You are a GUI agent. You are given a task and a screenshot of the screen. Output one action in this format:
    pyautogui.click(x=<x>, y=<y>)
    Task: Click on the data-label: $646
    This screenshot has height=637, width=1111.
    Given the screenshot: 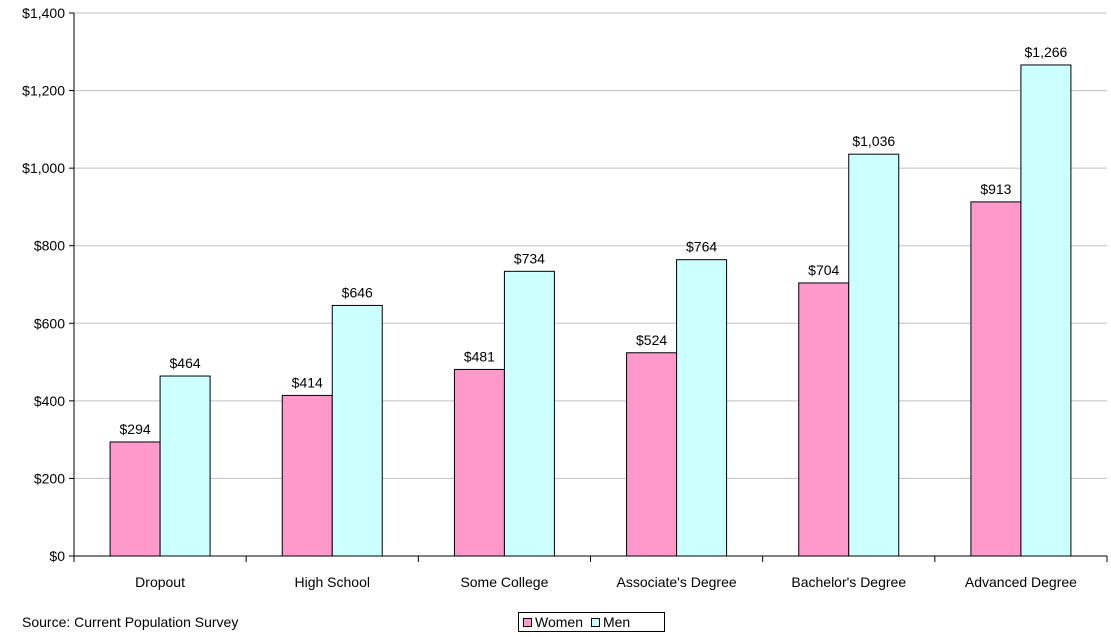 What is the action you would take?
    pyautogui.click(x=357, y=292)
    